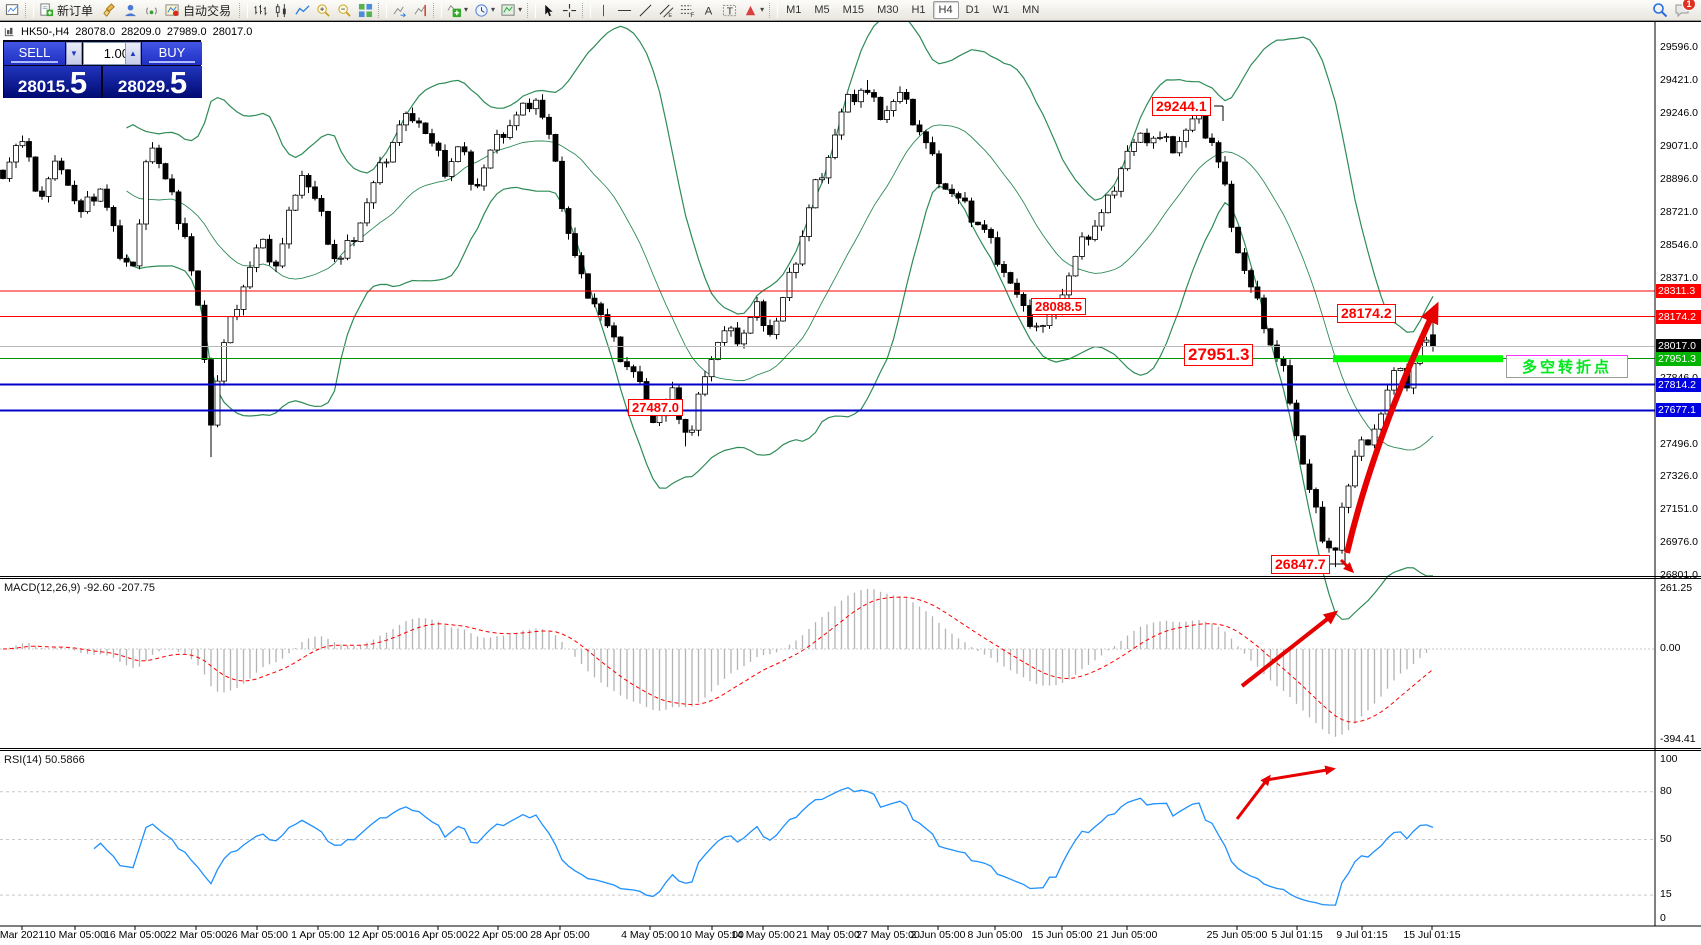 The image size is (1701, 945). I want to click on price-tick: 29421.0, so click(1679, 80).